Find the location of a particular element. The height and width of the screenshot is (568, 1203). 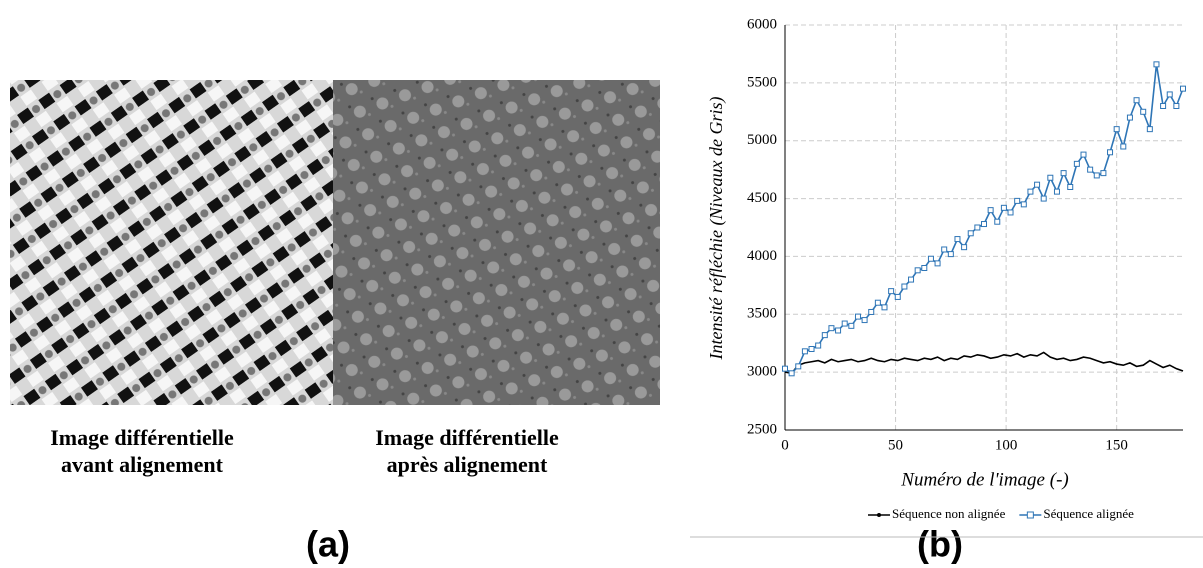

x-tick-label: 150 is located at coordinates (1116, 445).